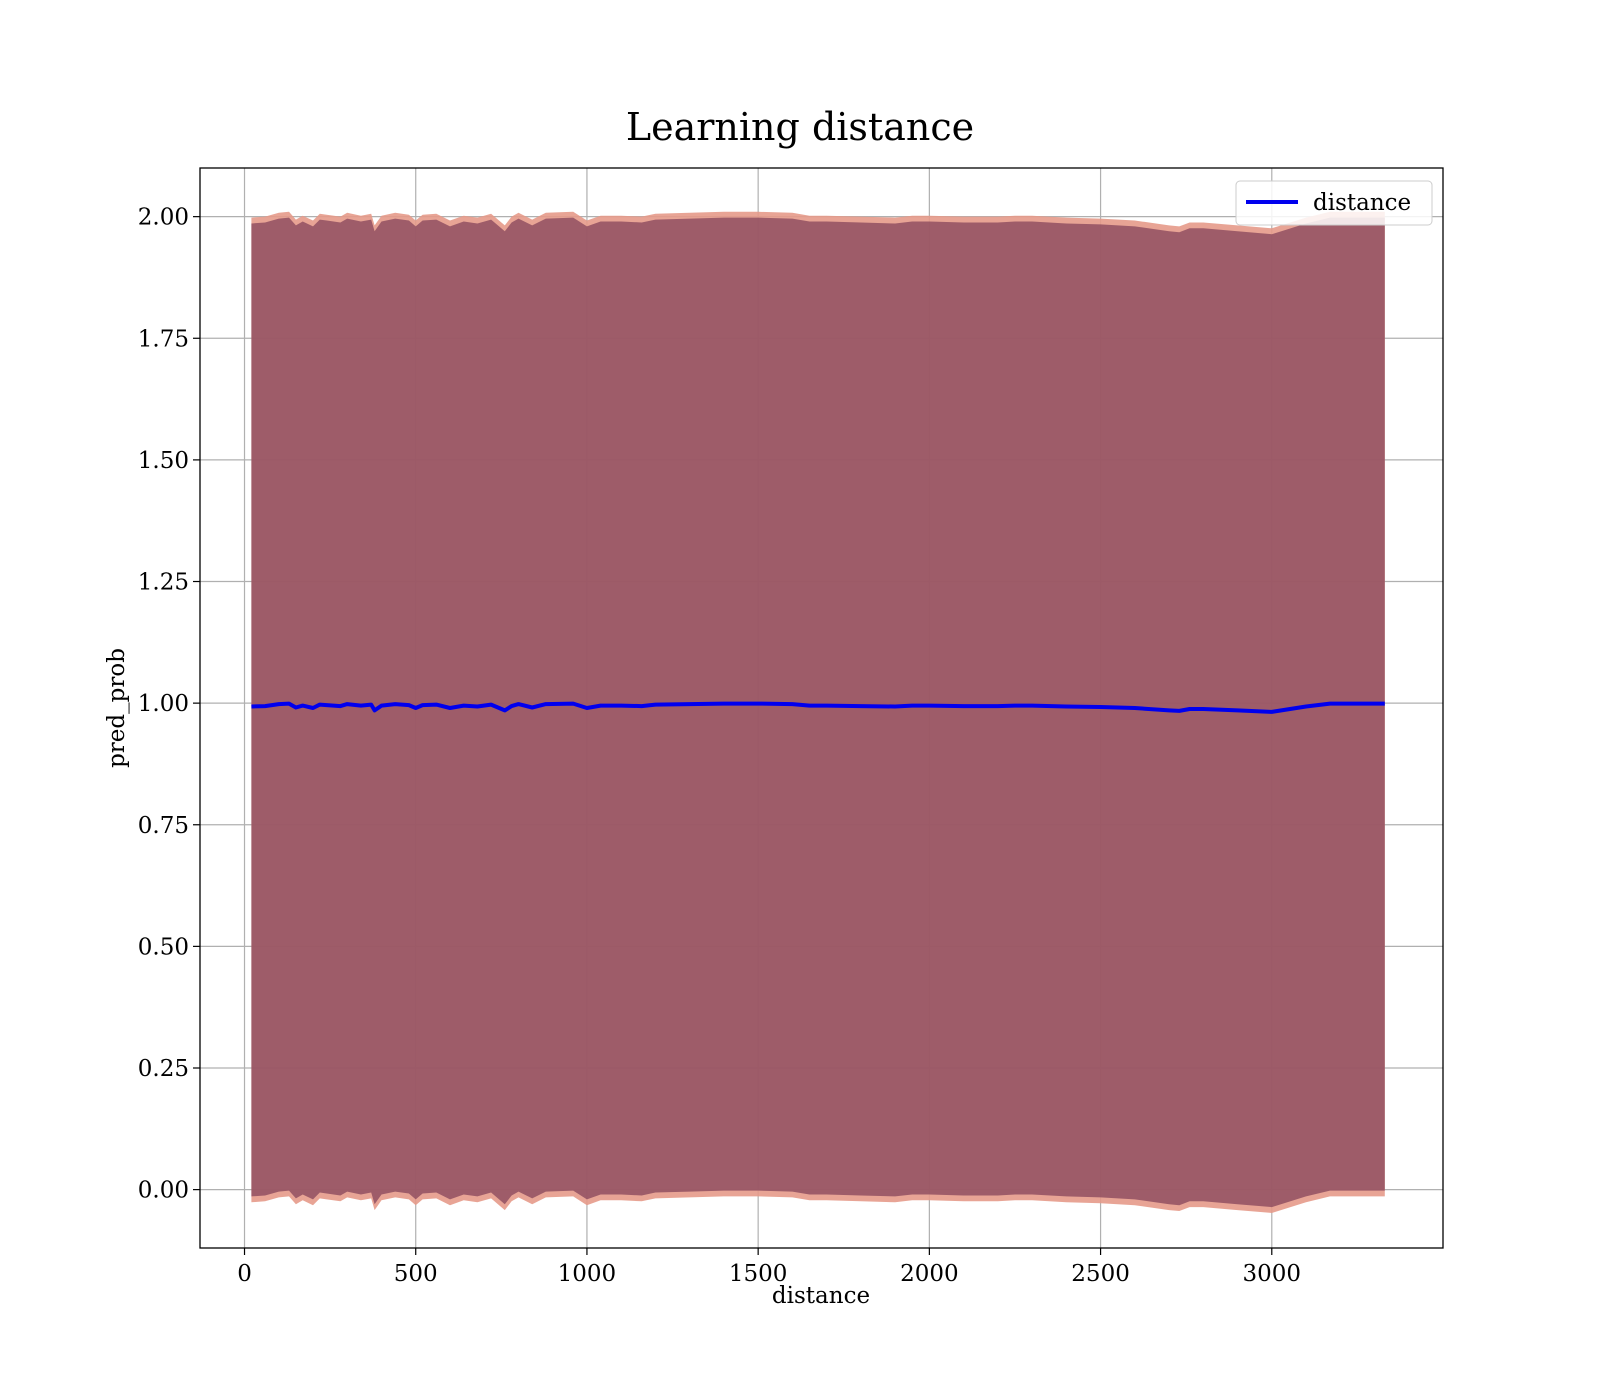 The height and width of the screenshot is (1400, 1600). What do you see at coordinates (163, 218) in the screenshot?
I see `y-tick-label: 2.00` at bounding box center [163, 218].